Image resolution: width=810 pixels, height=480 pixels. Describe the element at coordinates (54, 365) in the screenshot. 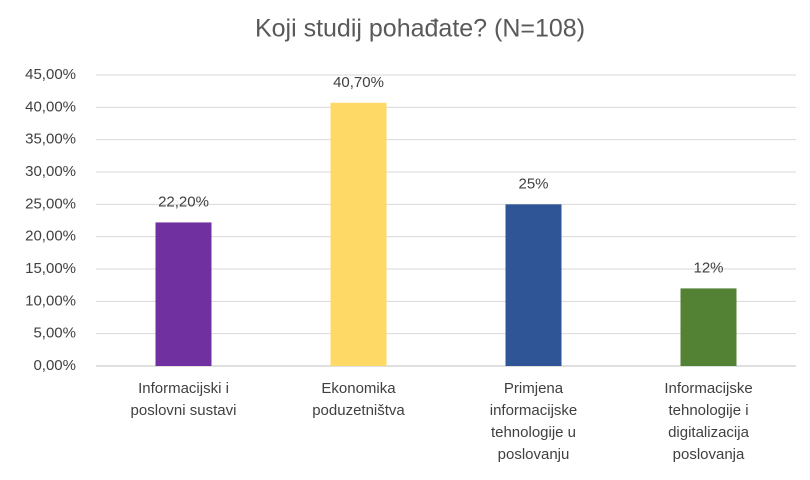

I see `y-tick-label: 0,00%` at that location.